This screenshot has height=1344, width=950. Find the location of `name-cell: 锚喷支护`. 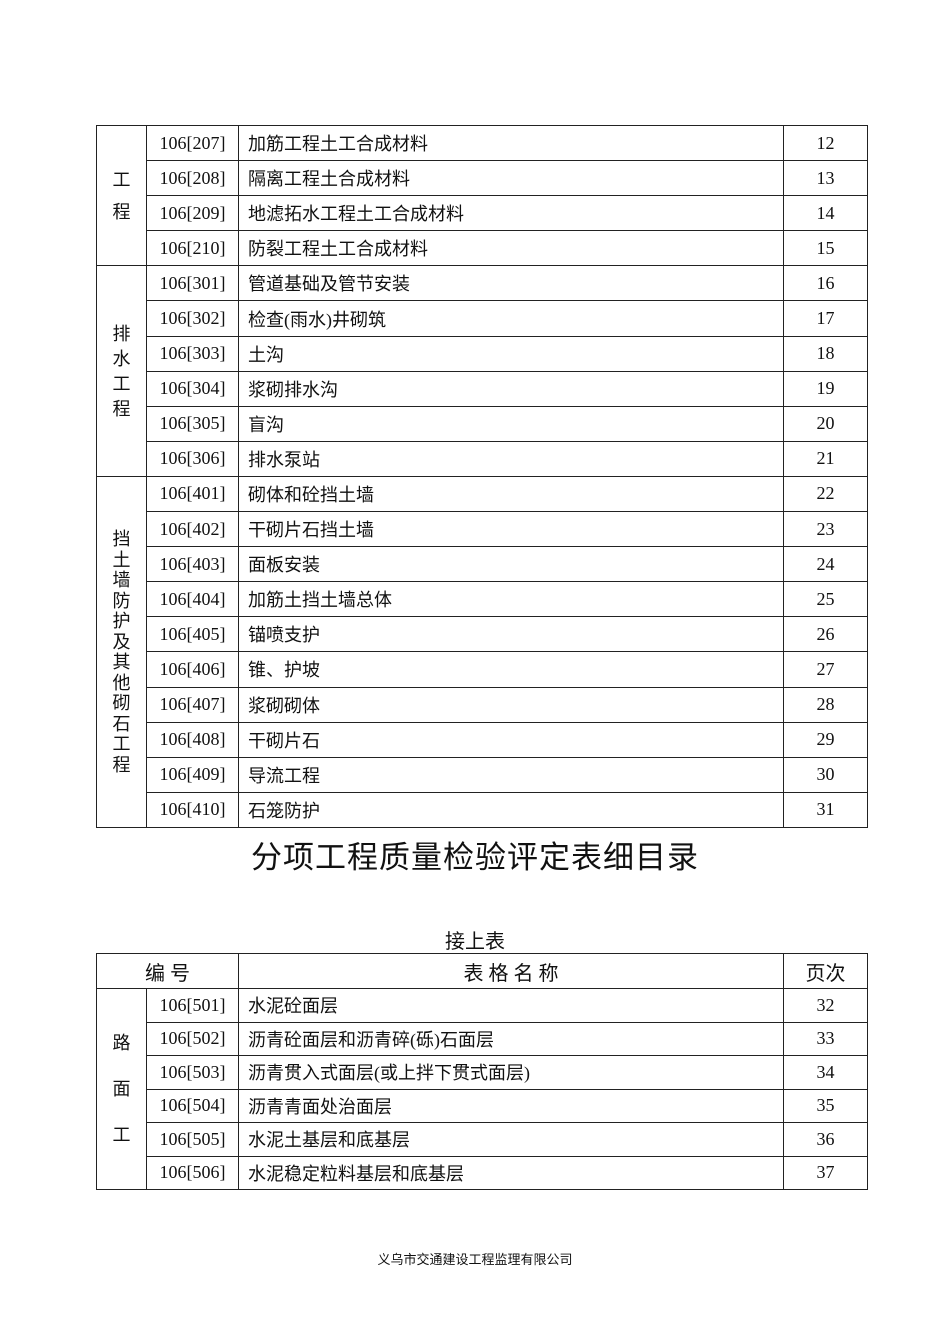

name-cell: 锚喷支护 is located at coordinates (511, 634).